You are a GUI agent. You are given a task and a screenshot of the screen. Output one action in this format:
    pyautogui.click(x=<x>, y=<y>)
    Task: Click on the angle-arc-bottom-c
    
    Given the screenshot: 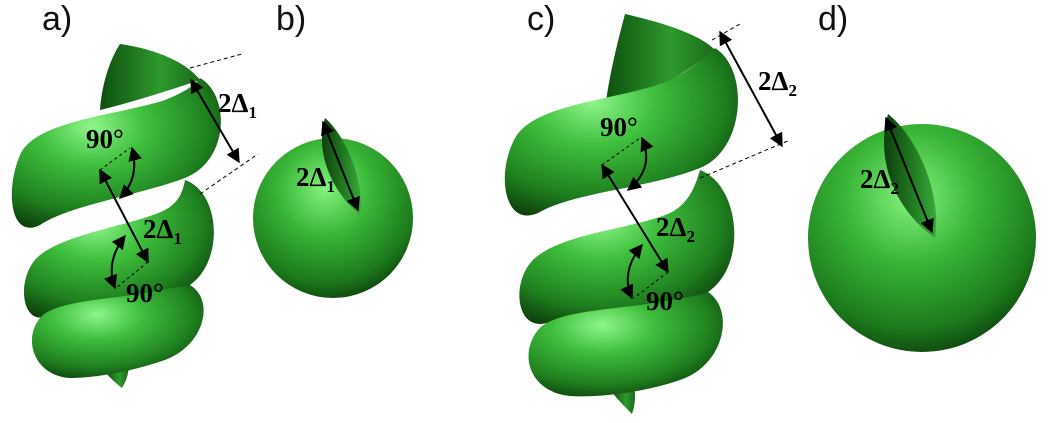 What is the action you would take?
    pyautogui.click(x=631, y=271)
    